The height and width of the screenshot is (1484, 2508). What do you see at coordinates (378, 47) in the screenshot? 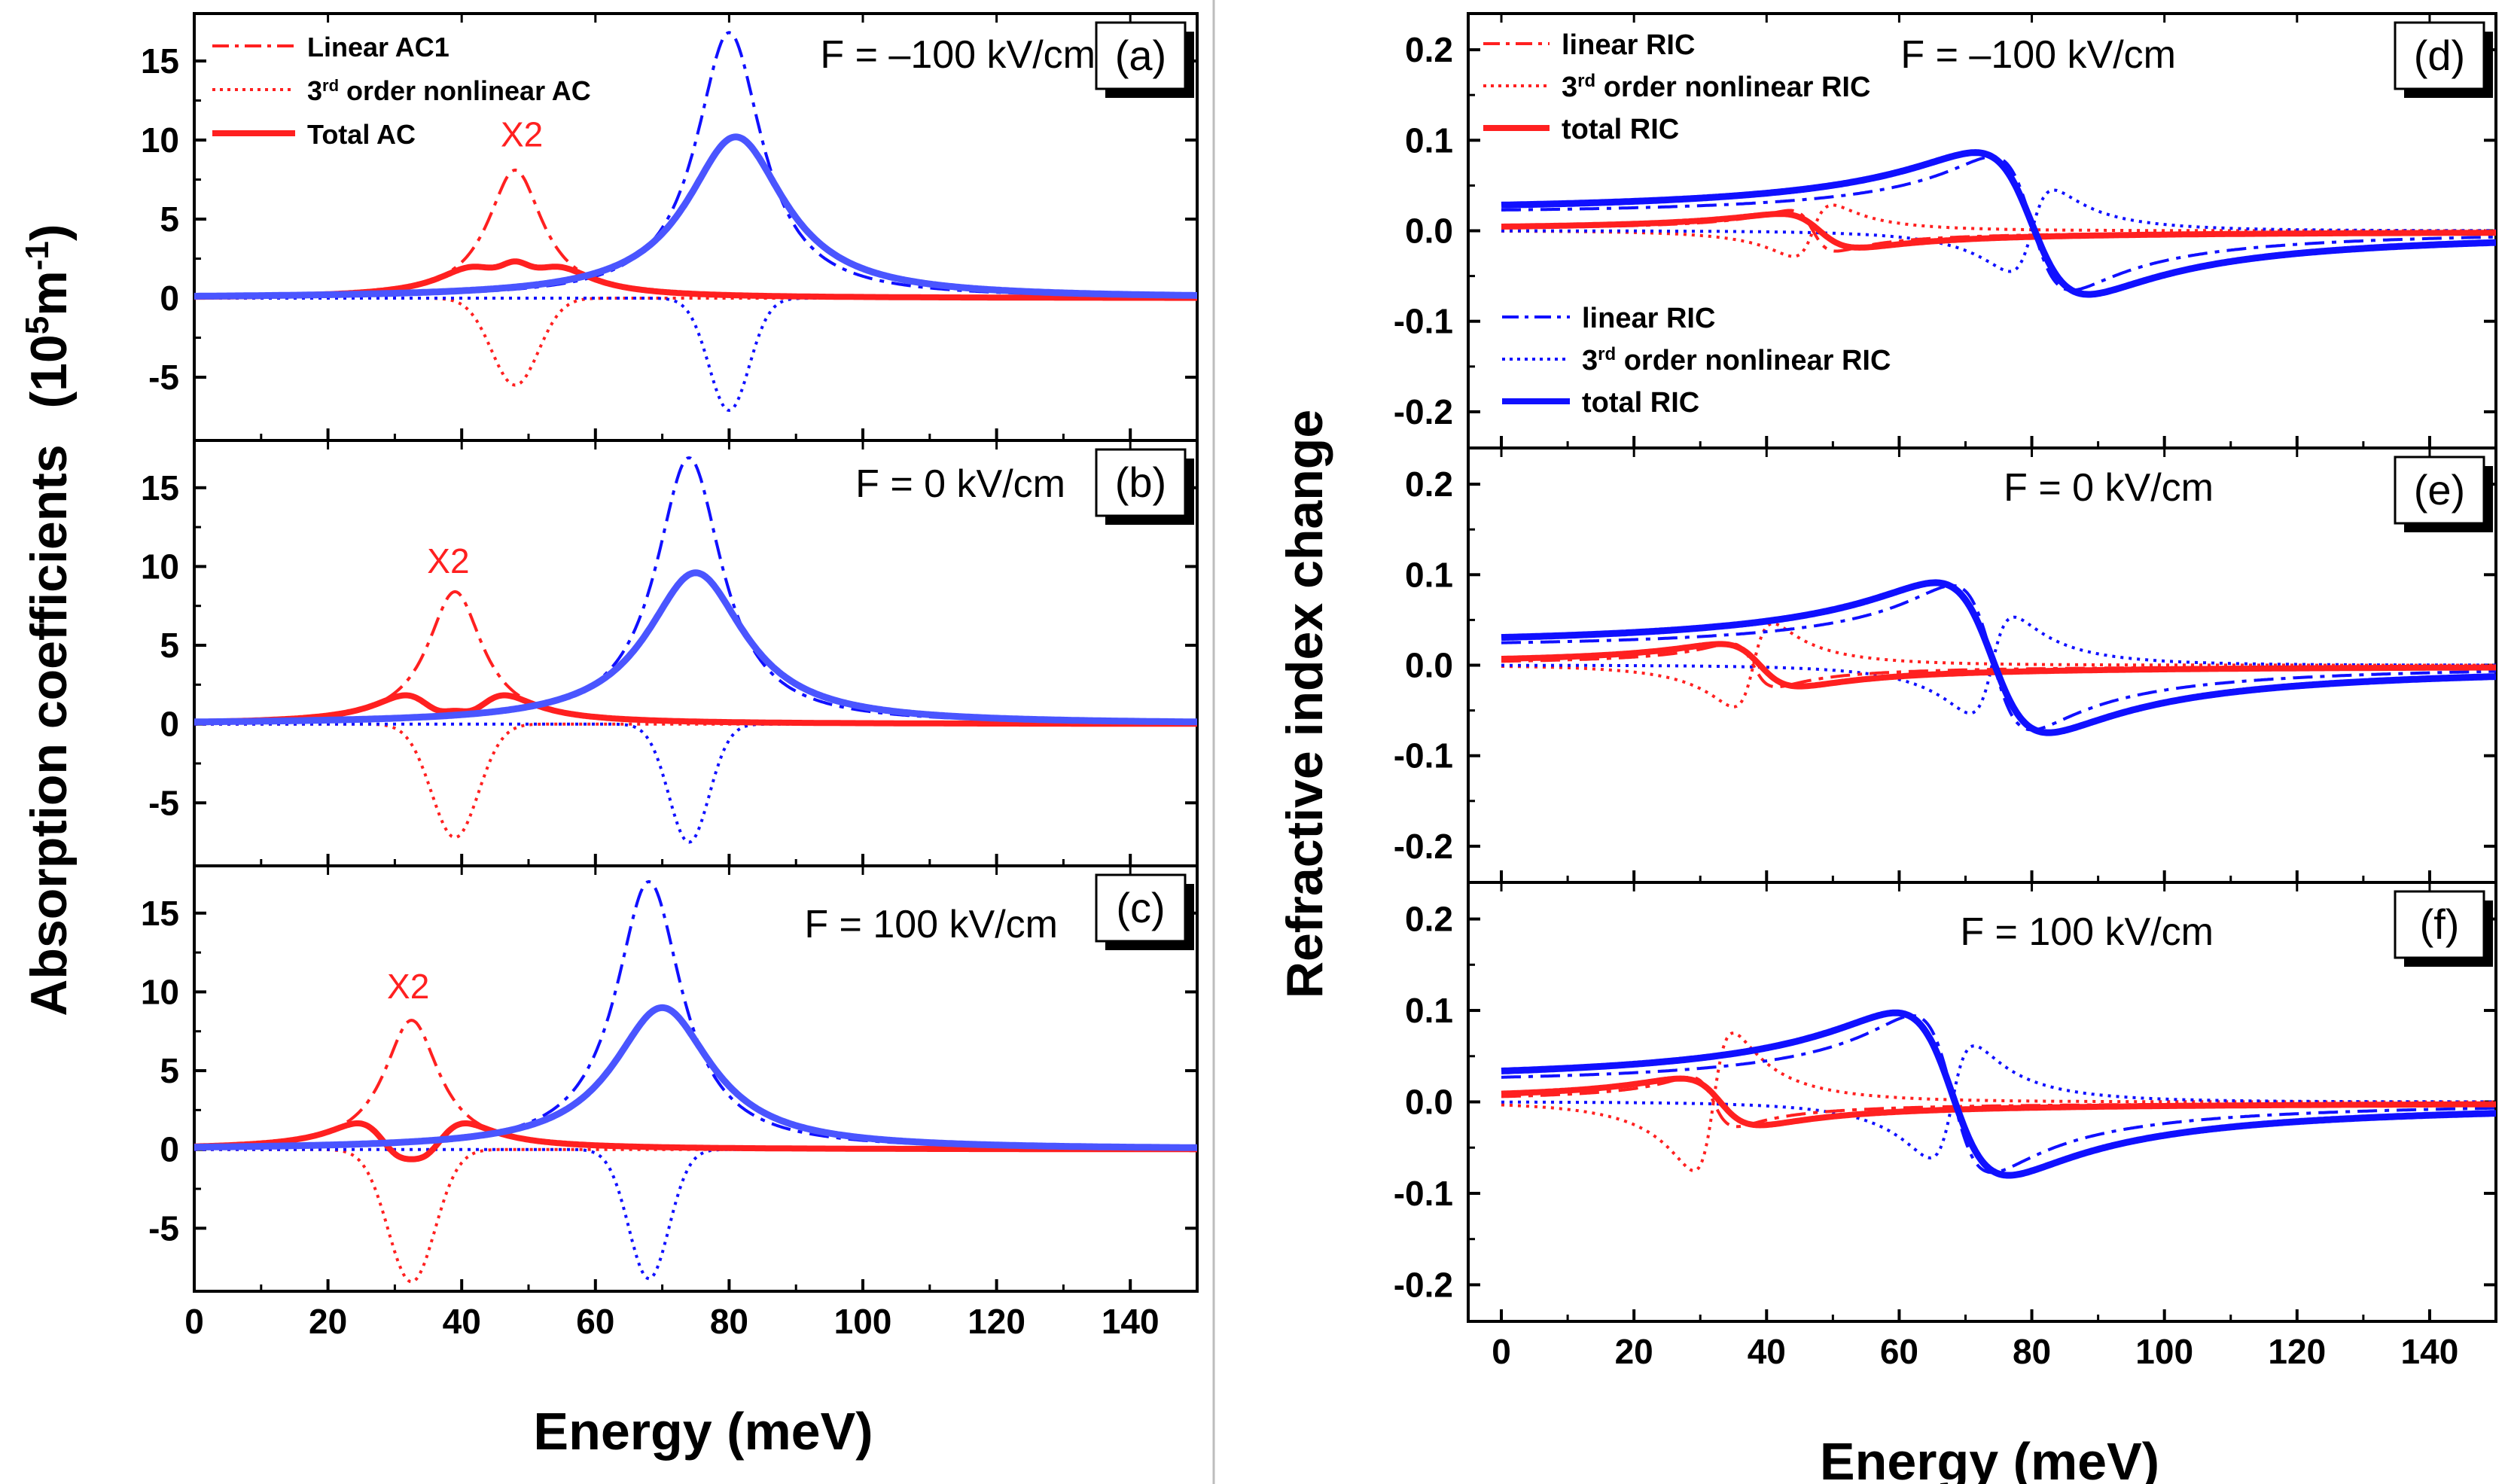
I see `legend-label: Linear AC1` at bounding box center [378, 47].